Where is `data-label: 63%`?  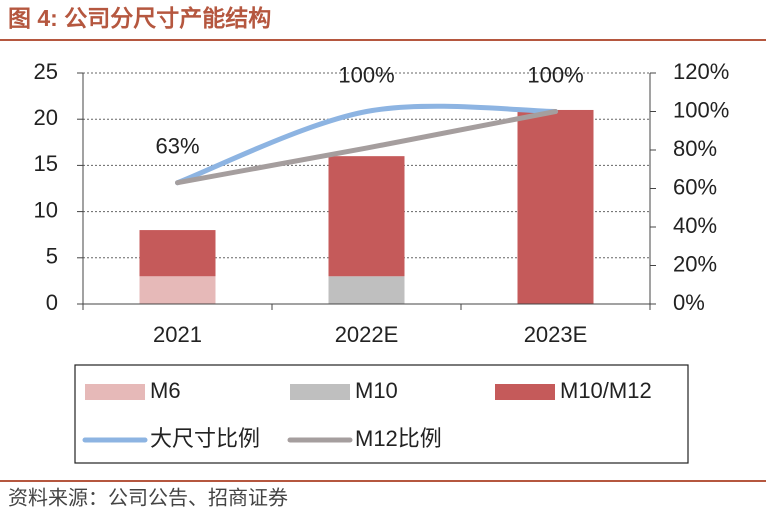
data-label: 63% is located at coordinates (177, 146).